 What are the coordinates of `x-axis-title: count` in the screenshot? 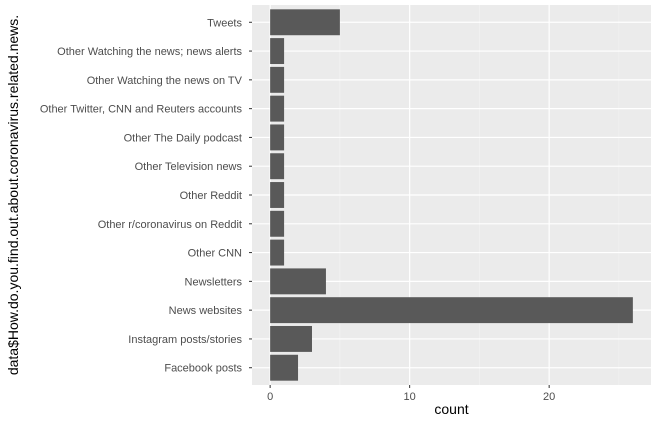 It's located at (451, 409).